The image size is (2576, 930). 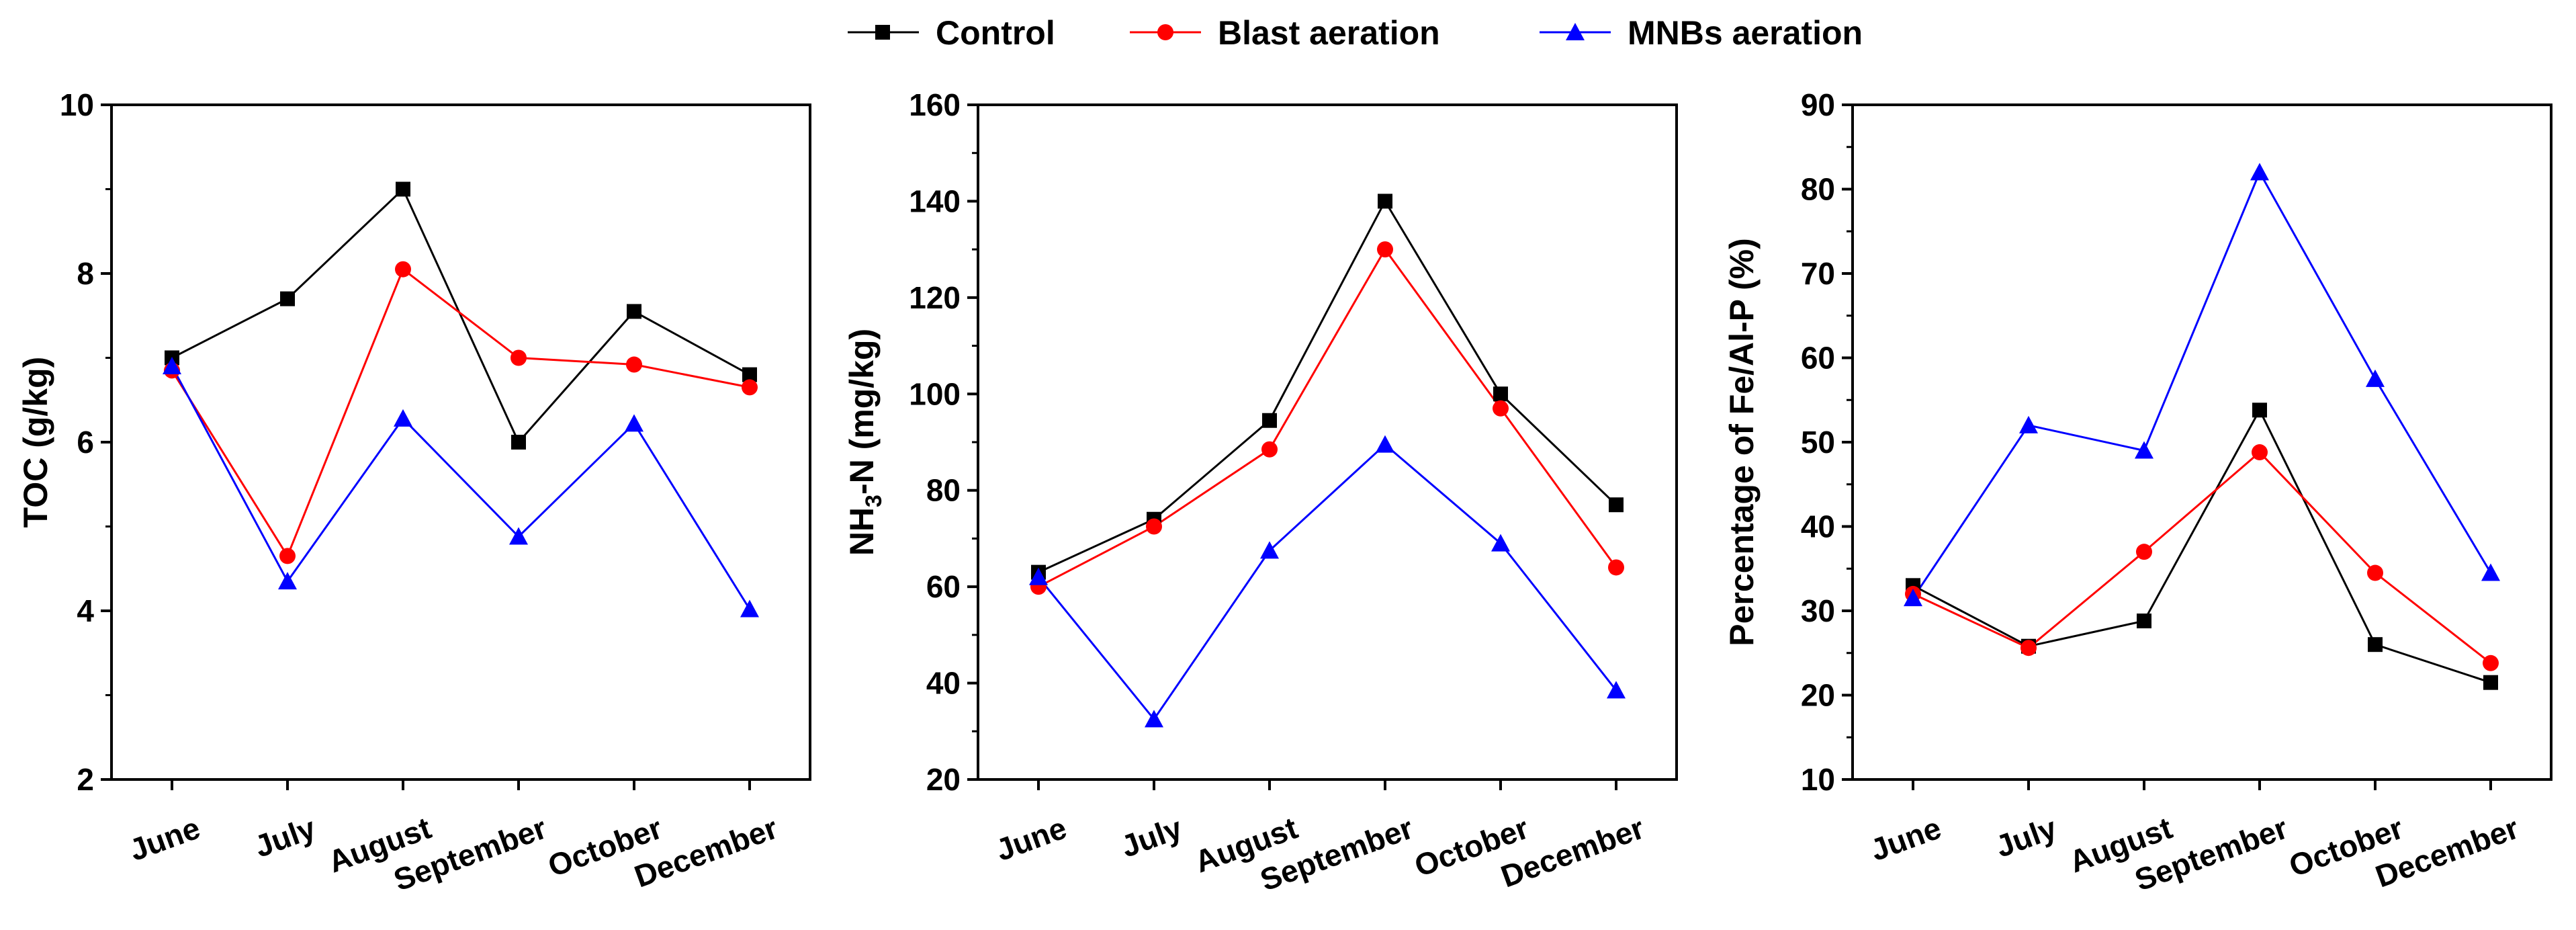 I want to click on legend-label-control: Control, so click(x=996, y=33).